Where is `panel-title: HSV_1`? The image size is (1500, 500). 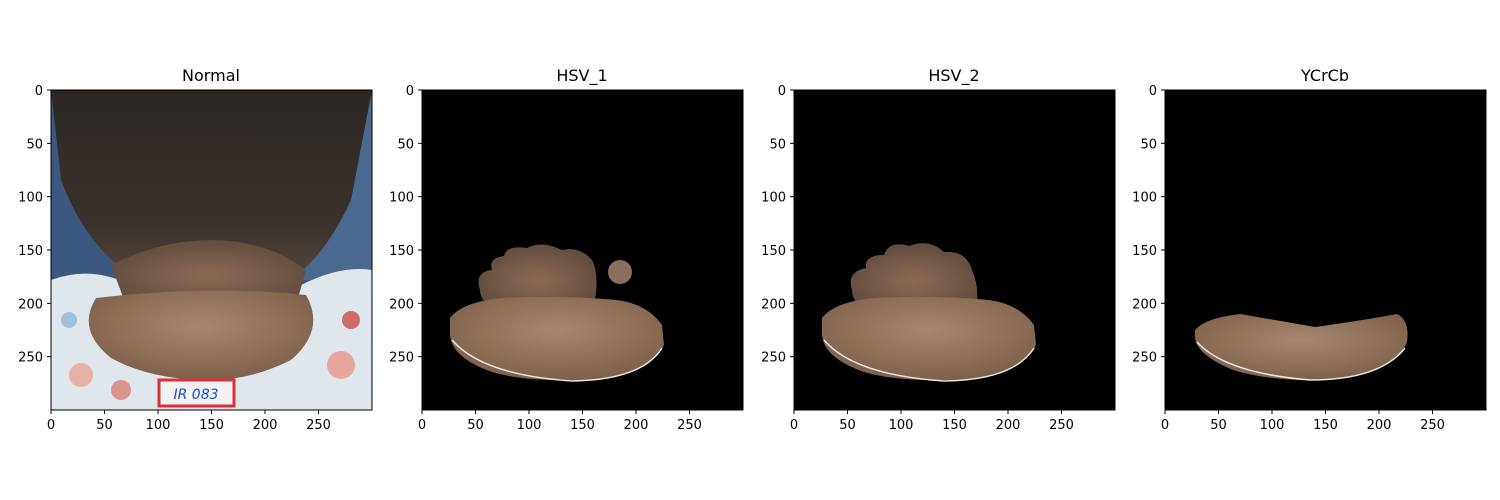
panel-title: HSV_1 is located at coordinates (581, 76).